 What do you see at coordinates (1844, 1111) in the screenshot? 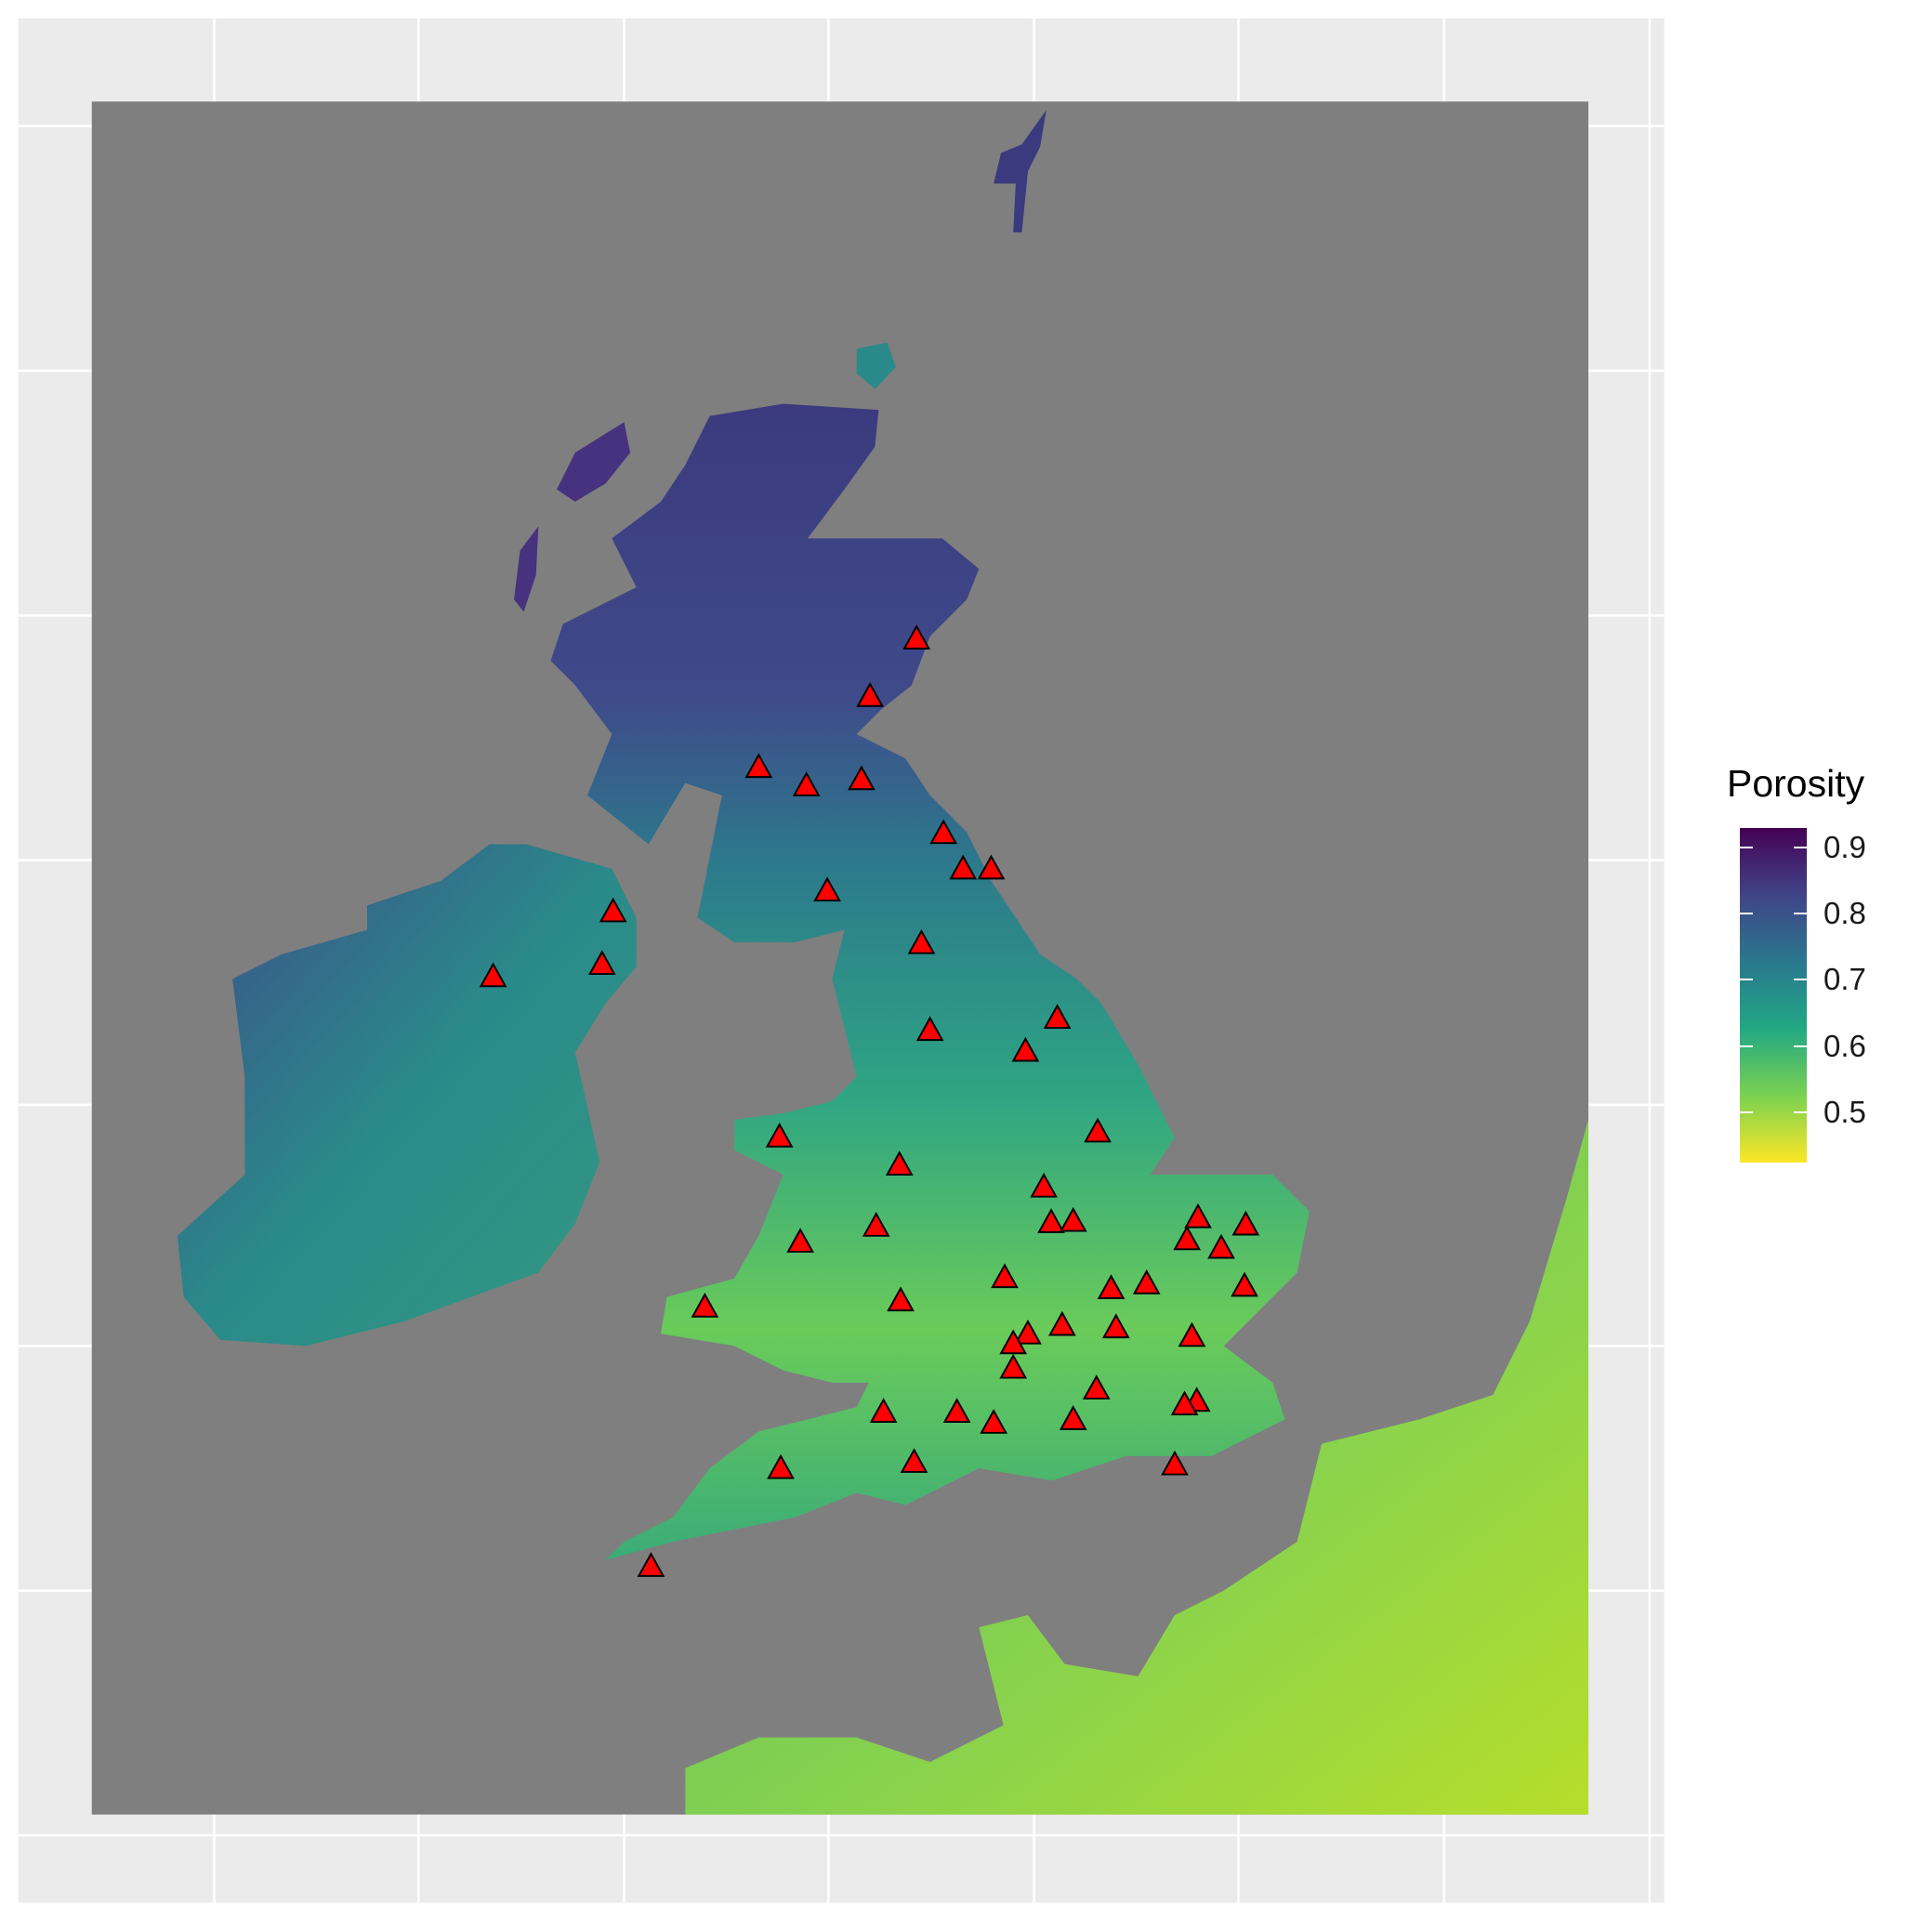
I see `legend-tick-label: 0.5` at bounding box center [1844, 1111].